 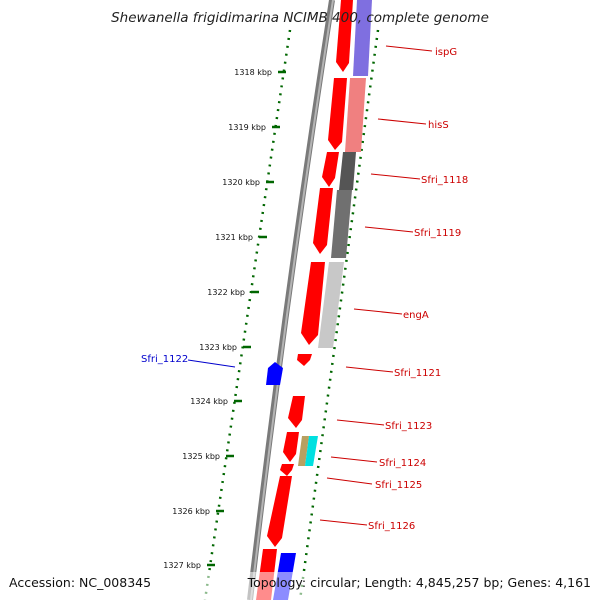 I want to click on kbp-label: 1319 kbp, so click(x=247, y=127).